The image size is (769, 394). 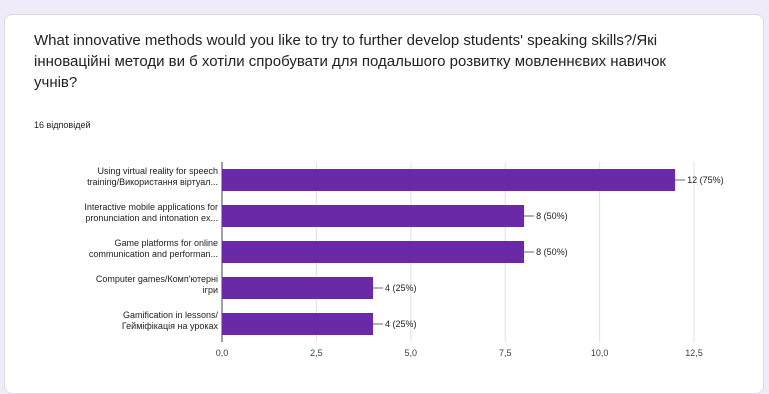 What do you see at coordinates (157, 279) in the screenshot?
I see `category-label: Computer games/Комп'ютерні` at bounding box center [157, 279].